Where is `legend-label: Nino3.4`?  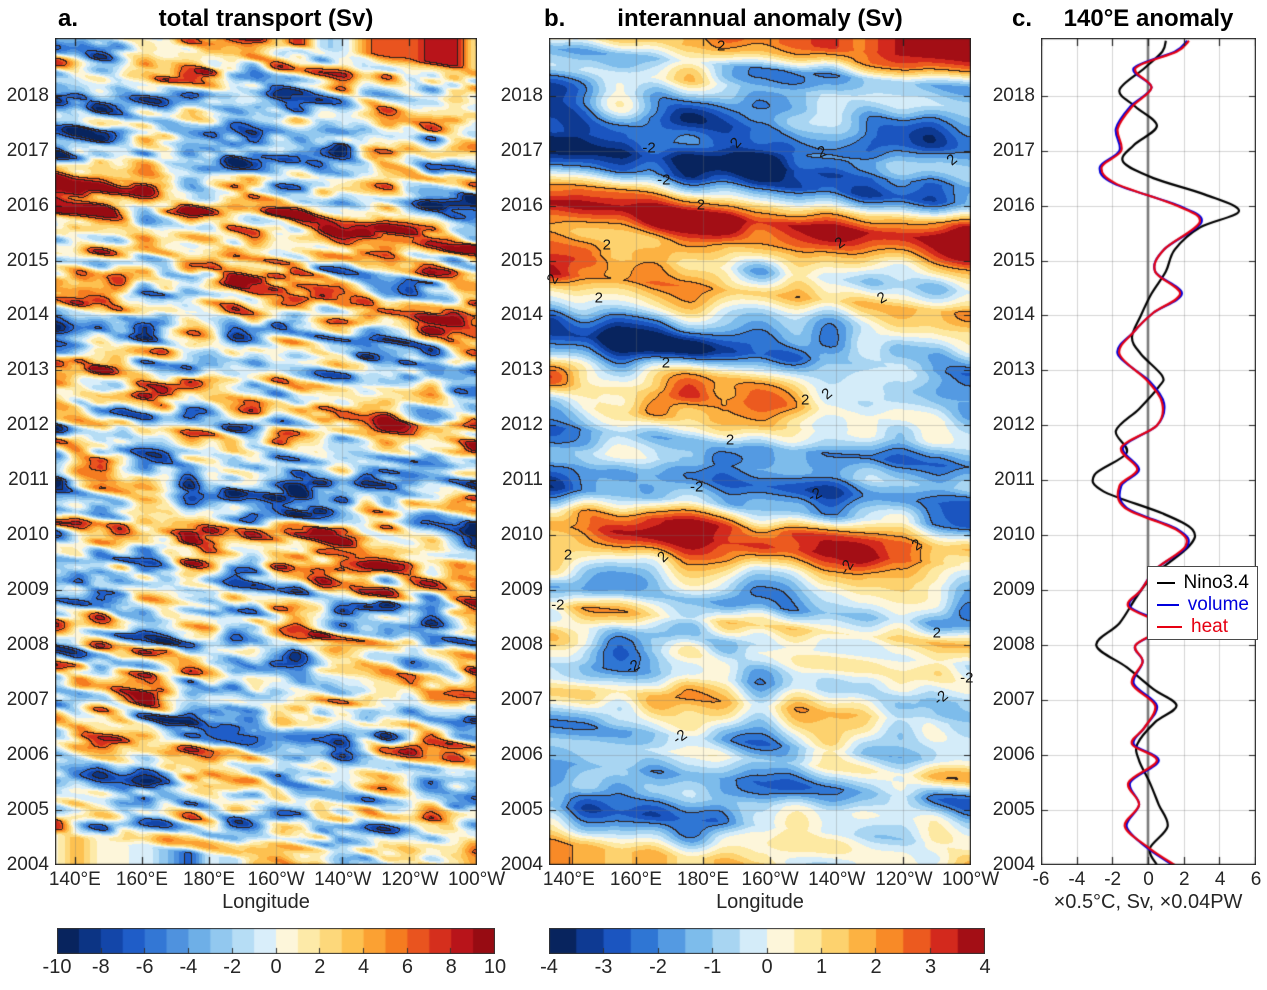
legend-label: Nino3.4 is located at coordinates (1216, 582).